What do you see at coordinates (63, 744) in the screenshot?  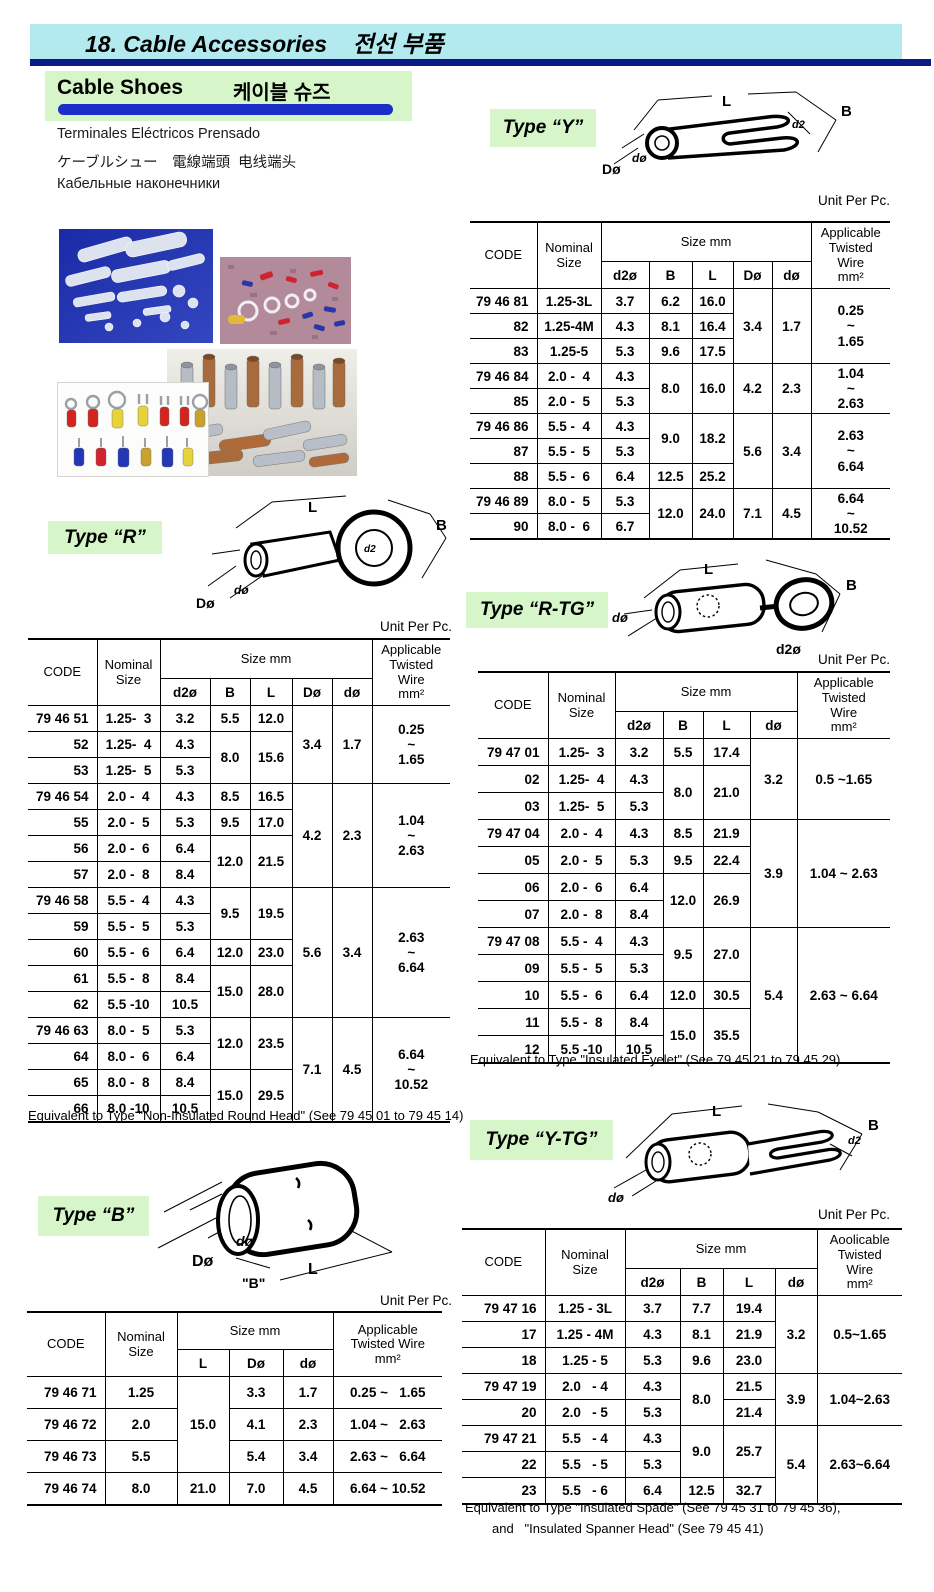 I see `table-cell: 52` at bounding box center [63, 744].